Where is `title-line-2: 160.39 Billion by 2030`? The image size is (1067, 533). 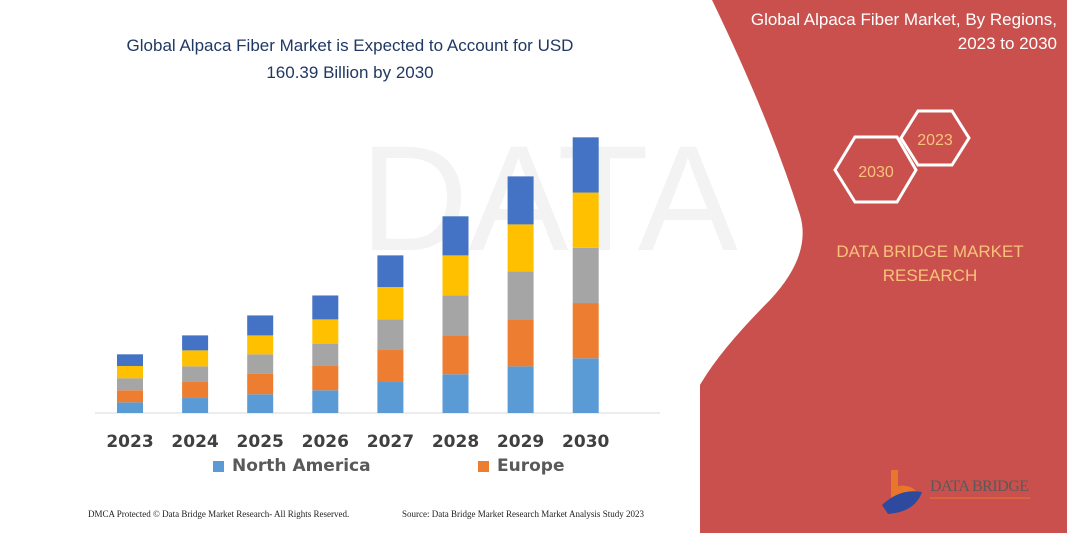
title-line-2: 160.39 Billion by 2030 is located at coordinates (350, 72).